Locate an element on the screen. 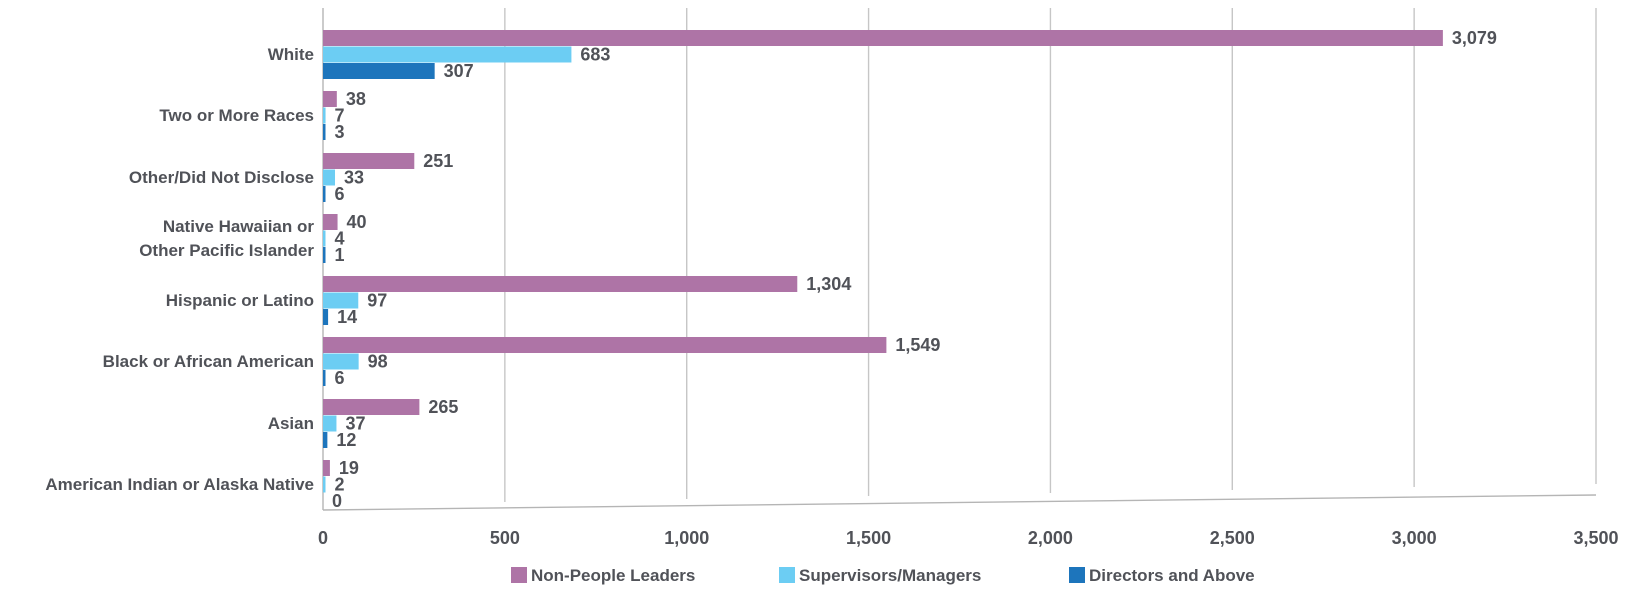 Image resolution: width=1631 pixels, height=592 pixels. data-label: 40 is located at coordinates (357, 222).